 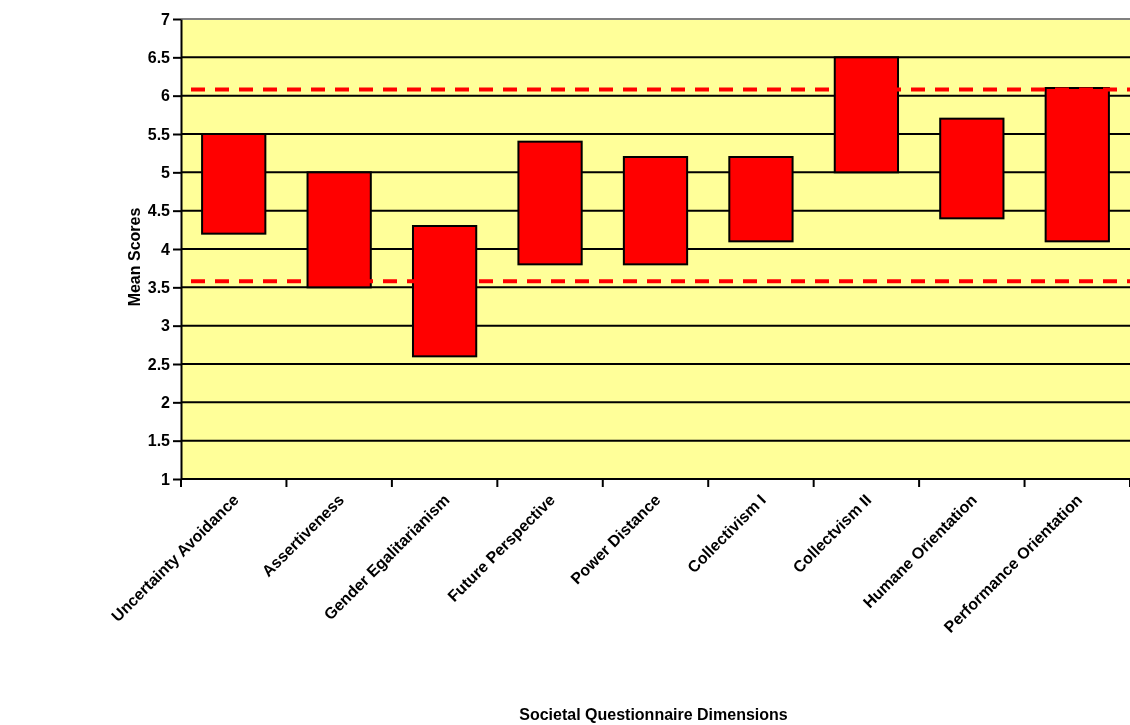 I want to click on x-axis-title: Societal Questionnaire Dimensions, so click(x=653, y=714).